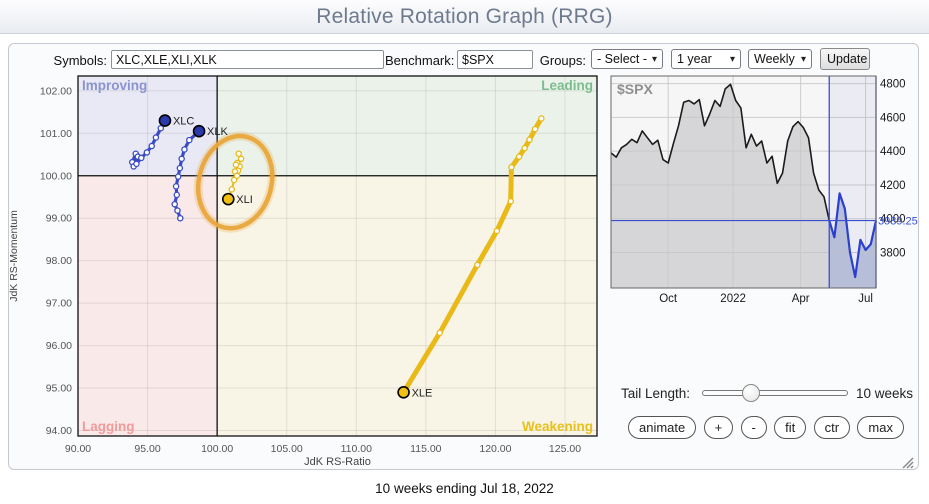  Describe the element at coordinates (59, 346) in the screenshot. I see `svg-text: 96.00` at that location.